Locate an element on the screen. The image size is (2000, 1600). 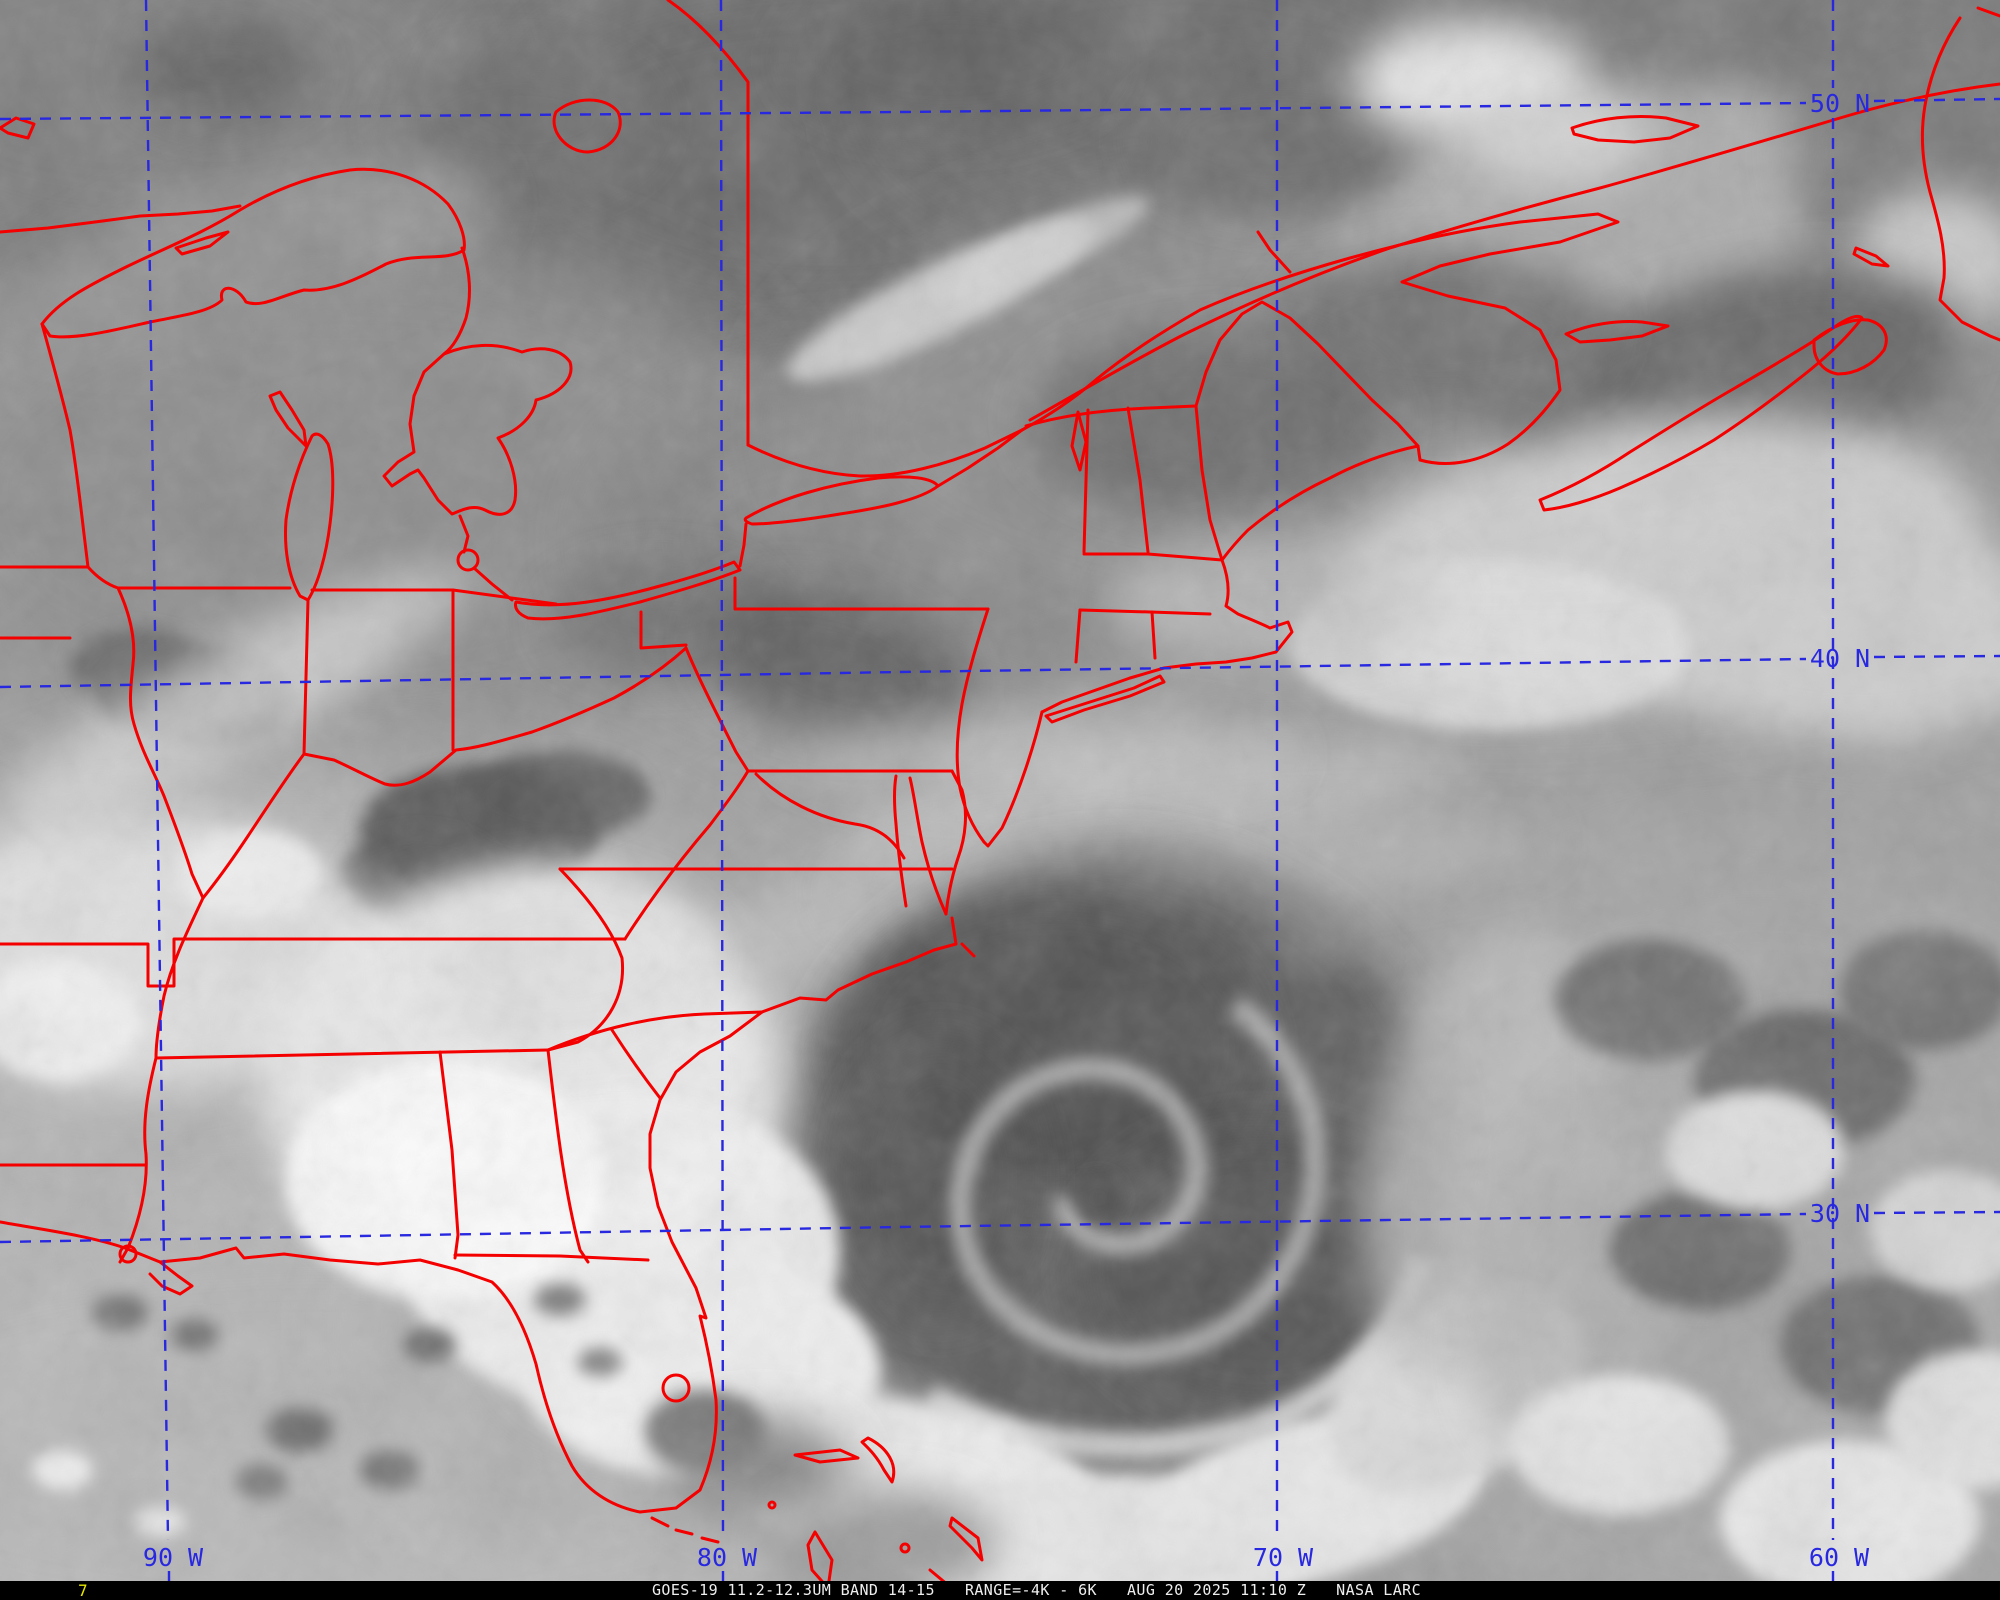
gridline-lon-80w is located at coordinates (722, 790).